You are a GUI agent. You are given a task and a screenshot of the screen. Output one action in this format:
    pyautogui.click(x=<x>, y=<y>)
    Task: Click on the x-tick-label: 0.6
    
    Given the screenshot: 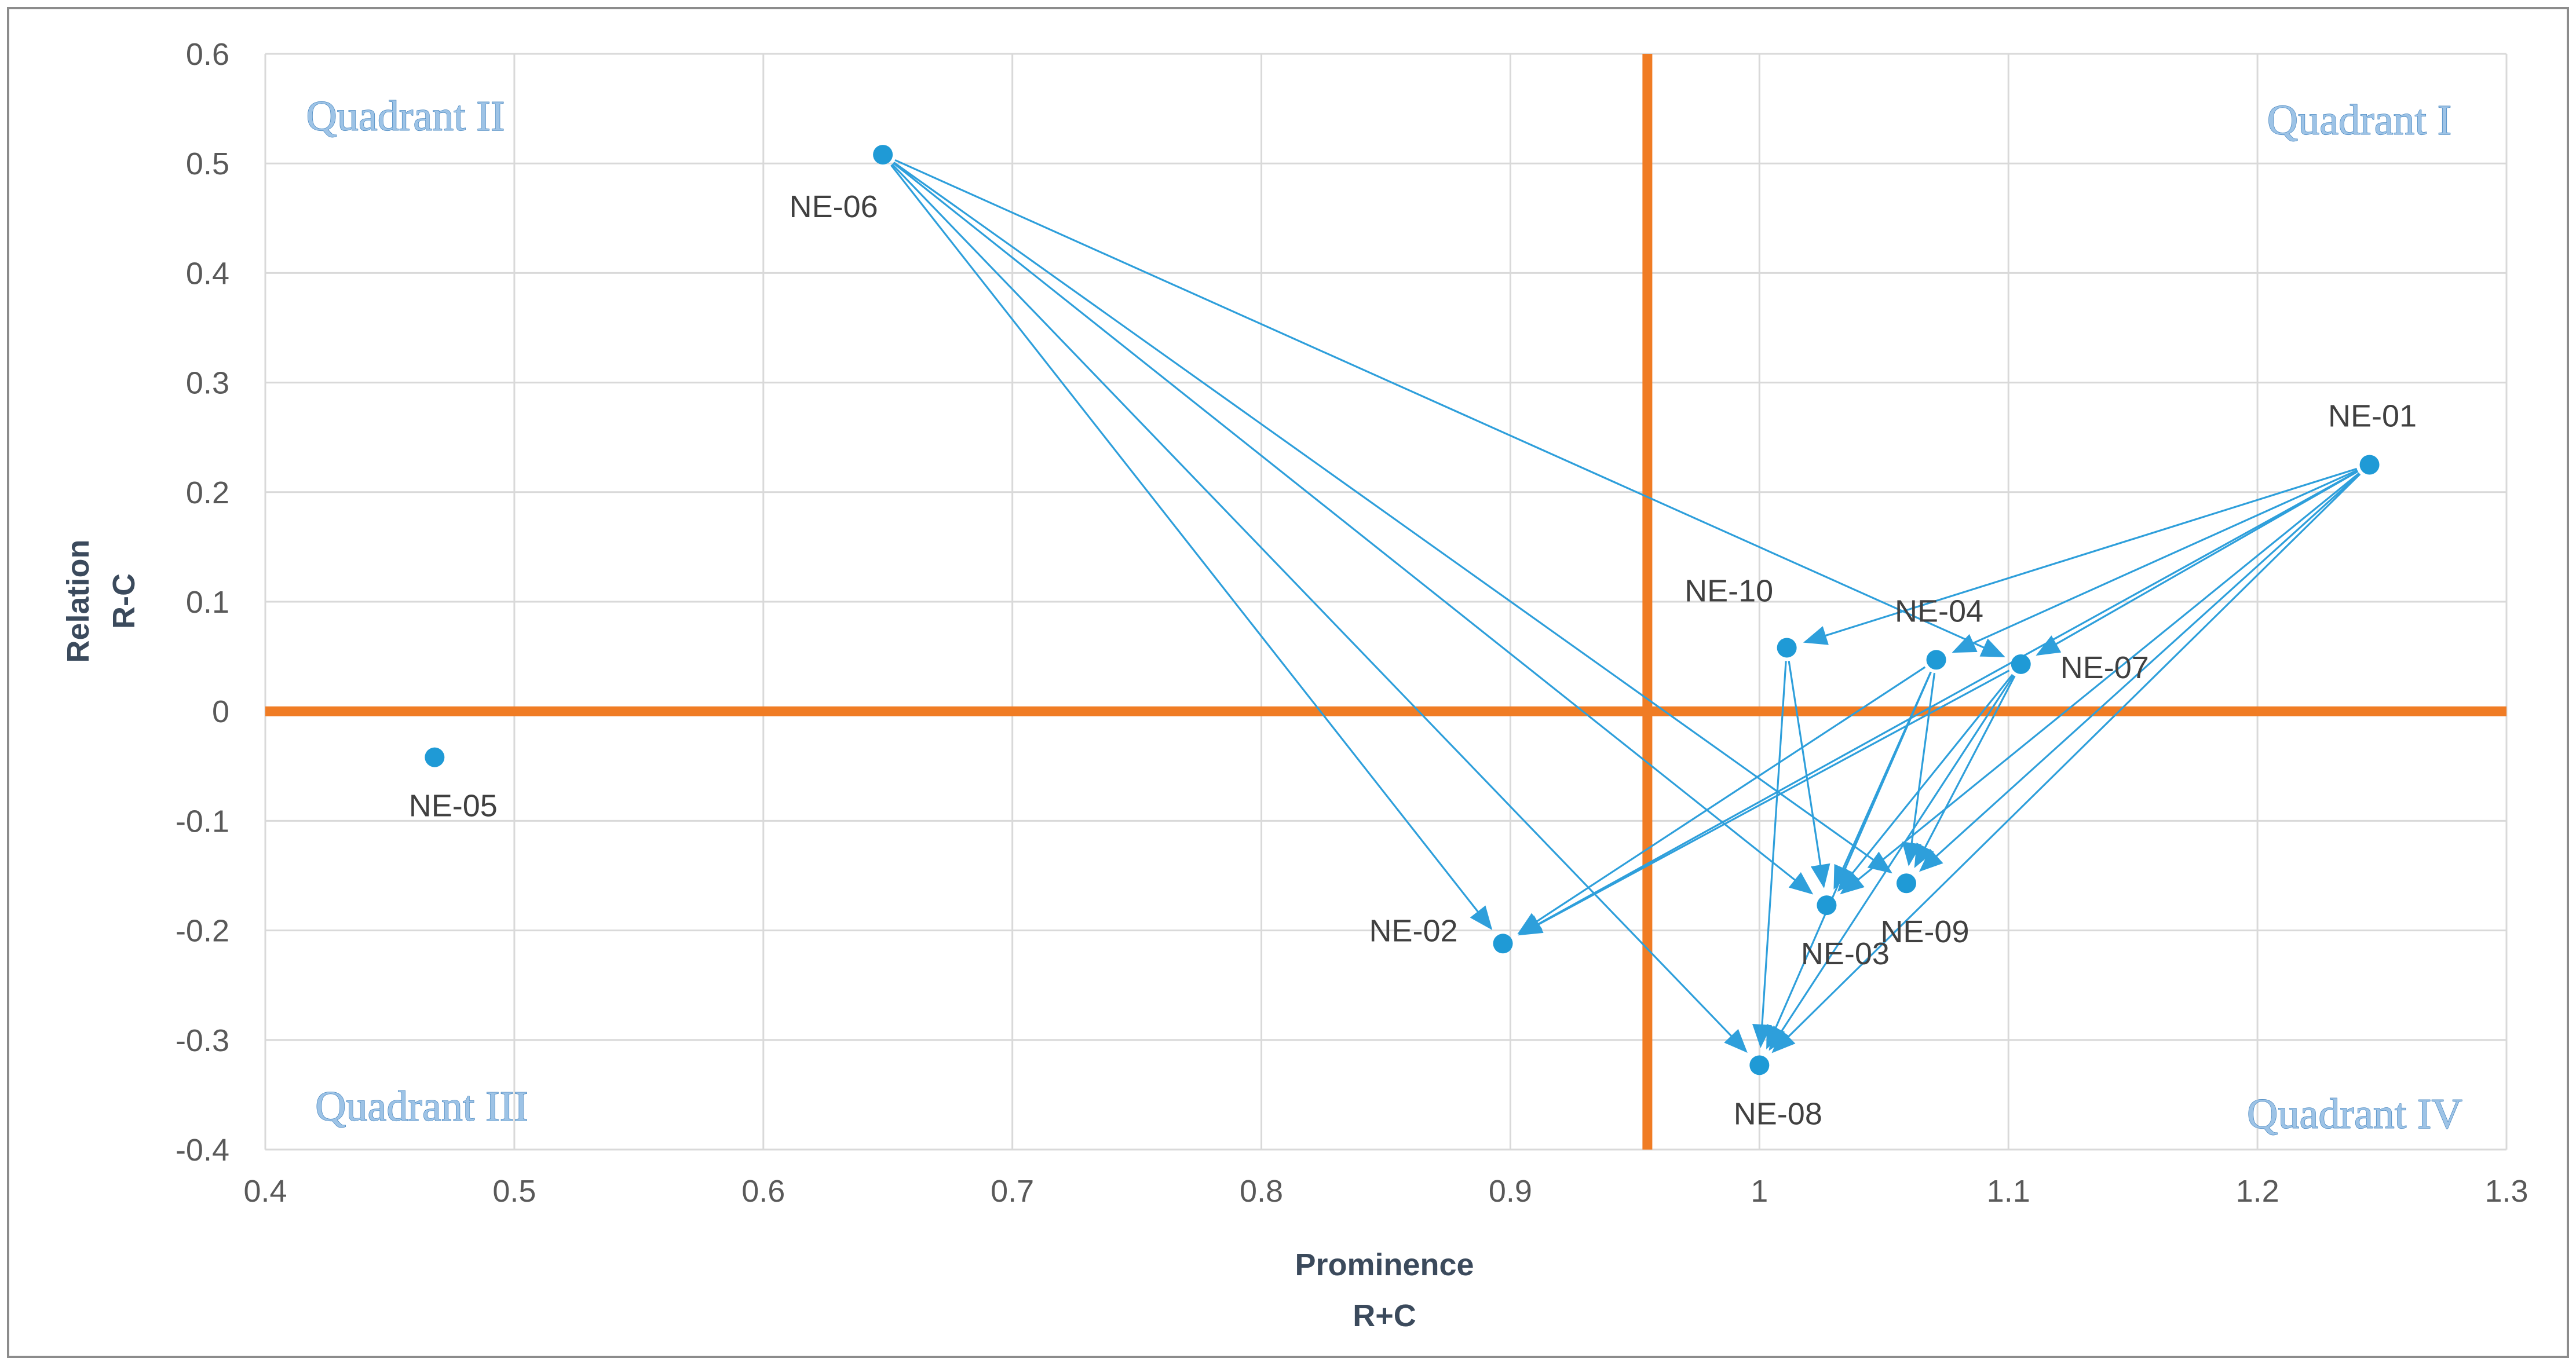 What is the action you would take?
    pyautogui.click(x=763, y=1191)
    